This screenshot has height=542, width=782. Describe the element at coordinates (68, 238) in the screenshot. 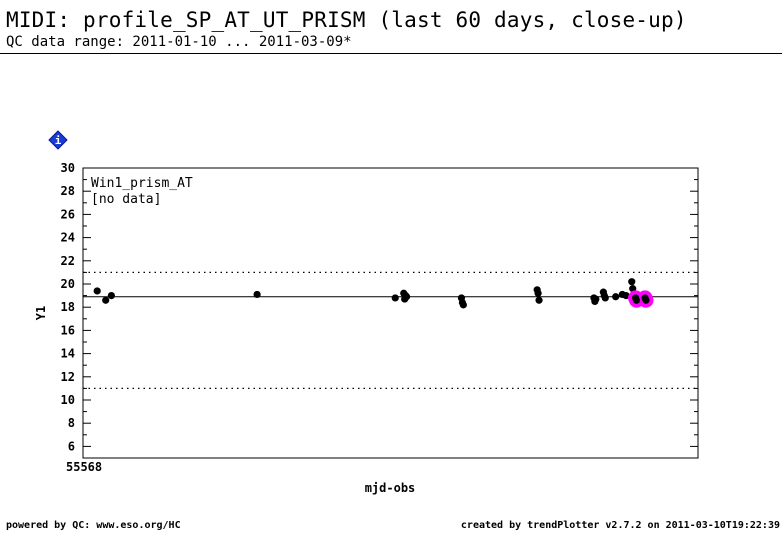

I see `y-tick-label: 24` at that location.